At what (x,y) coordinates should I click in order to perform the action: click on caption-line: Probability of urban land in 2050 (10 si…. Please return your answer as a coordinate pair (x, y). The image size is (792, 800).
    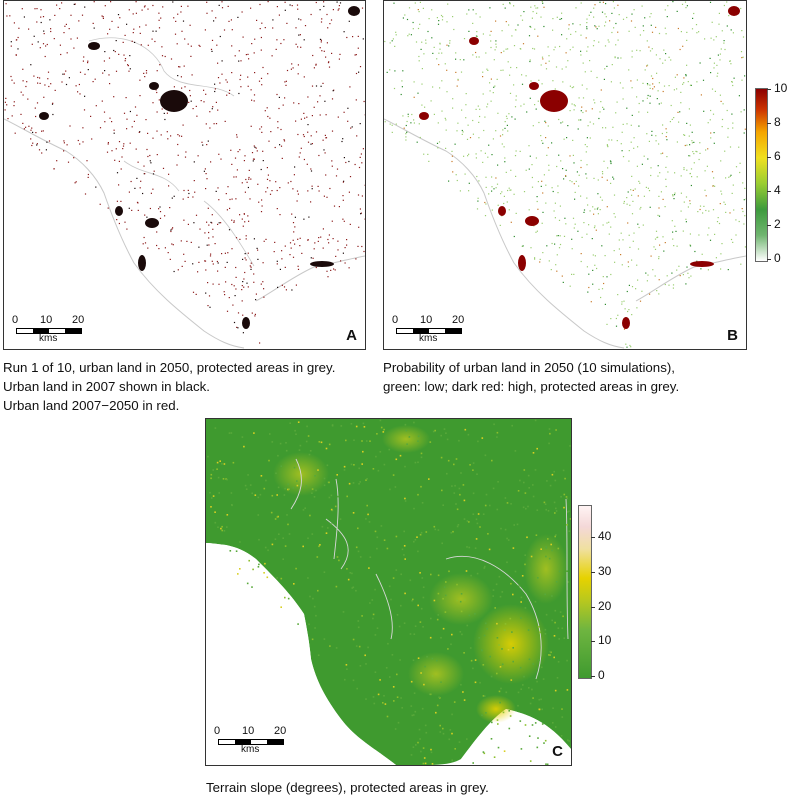
    Looking at the image, I should click on (529, 367).